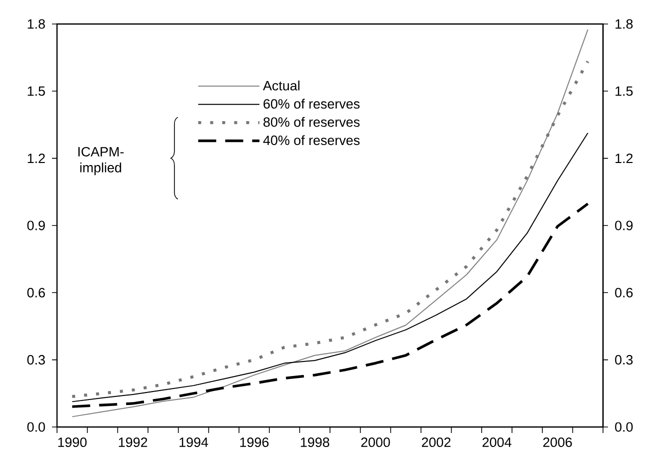 This screenshot has height=462, width=651. I want to click on legend-label: 80% of reserves, so click(311, 121).